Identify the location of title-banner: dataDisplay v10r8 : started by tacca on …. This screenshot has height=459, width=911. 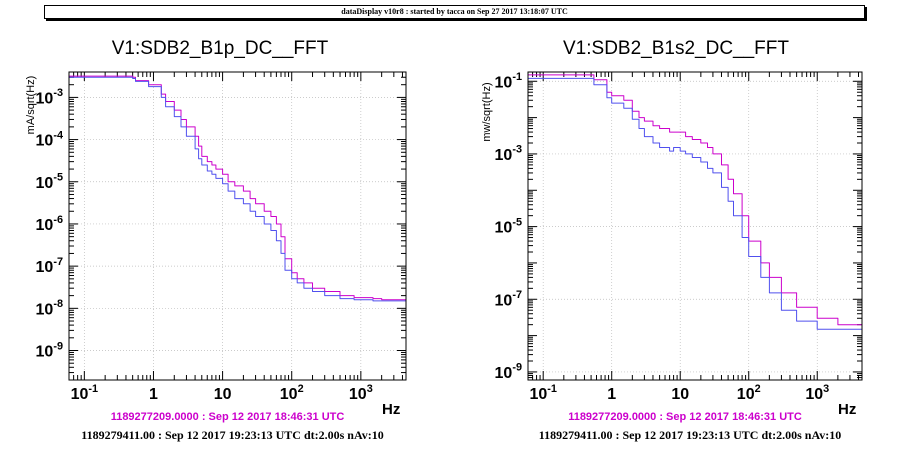
(454, 12).